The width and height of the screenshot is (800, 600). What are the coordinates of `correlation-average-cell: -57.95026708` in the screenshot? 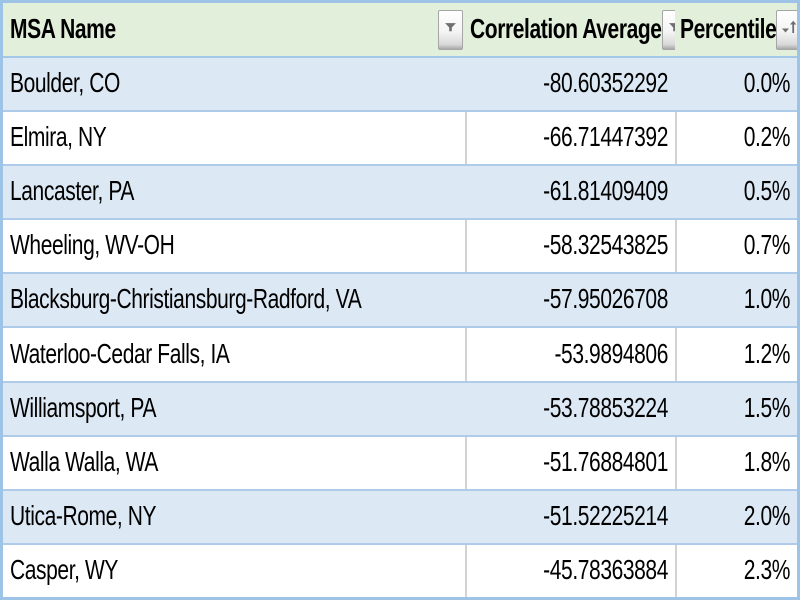 It's located at (605, 300).